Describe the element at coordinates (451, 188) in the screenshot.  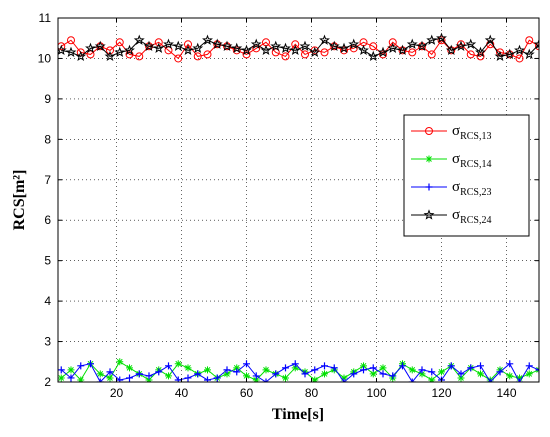
I see `legend-item-rcs-23: σRCS,23` at that location.